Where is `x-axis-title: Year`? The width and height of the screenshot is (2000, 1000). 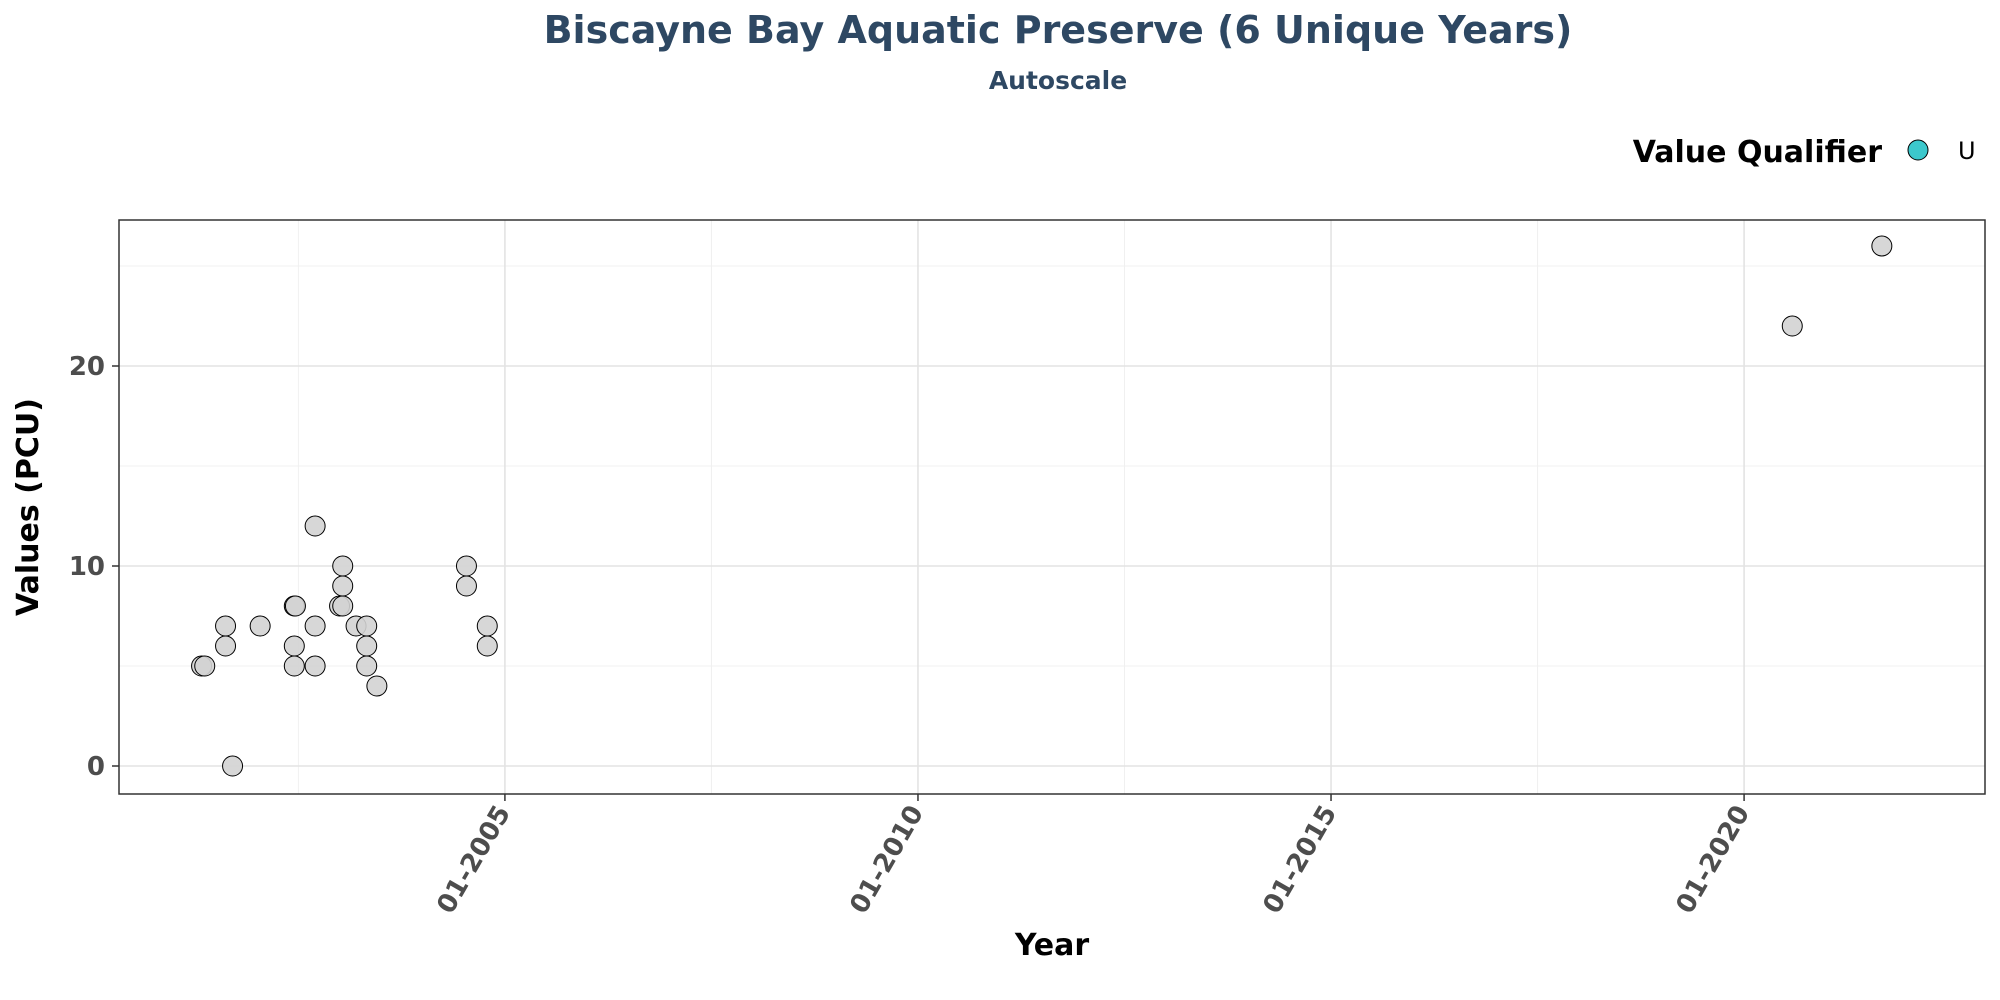 x-axis-title: Year is located at coordinates (1052, 945).